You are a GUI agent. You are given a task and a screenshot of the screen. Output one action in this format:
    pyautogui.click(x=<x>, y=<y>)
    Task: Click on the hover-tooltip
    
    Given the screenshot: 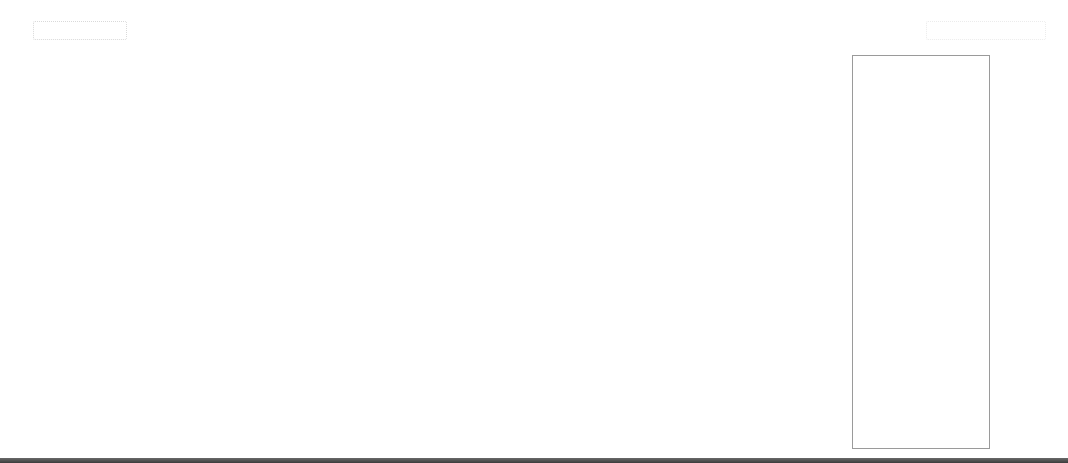 What is the action you would take?
    pyautogui.click(x=921, y=252)
    